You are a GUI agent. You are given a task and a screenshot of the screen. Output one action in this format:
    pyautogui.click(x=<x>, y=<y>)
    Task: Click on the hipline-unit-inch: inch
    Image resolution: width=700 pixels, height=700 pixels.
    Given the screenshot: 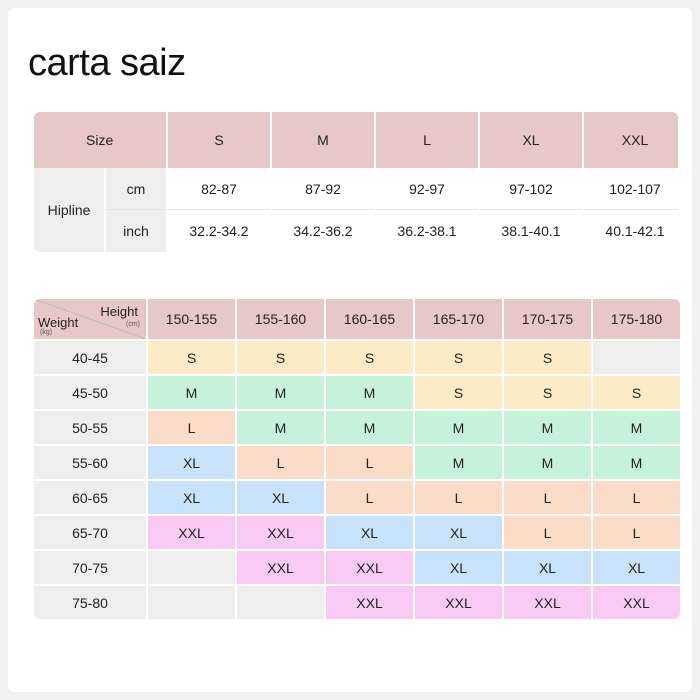 What is the action you would take?
    pyautogui.click(x=136, y=231)
    